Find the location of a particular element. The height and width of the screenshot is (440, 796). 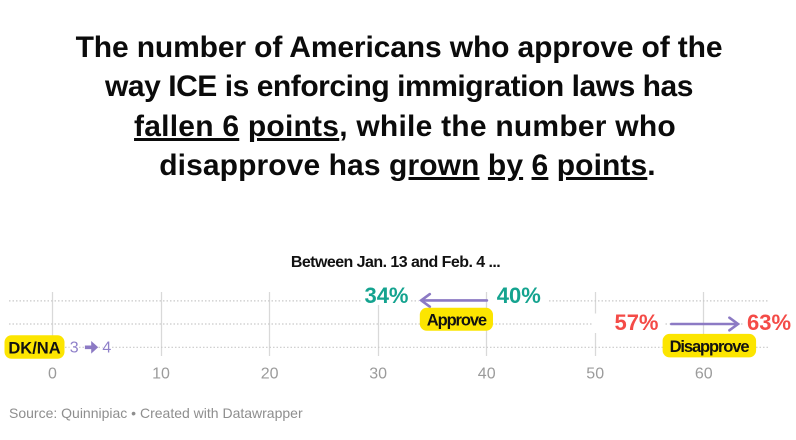

svg-text: 10 is located at coordinates (161, 374).